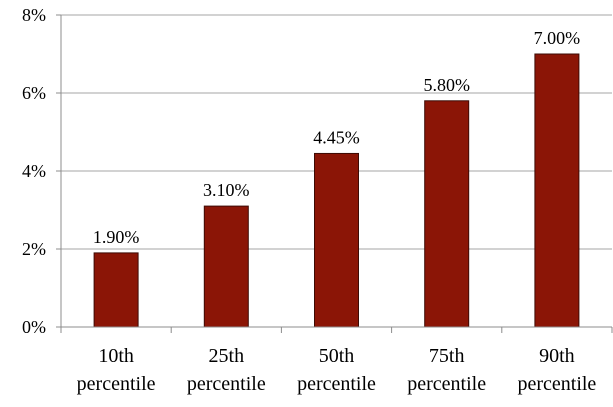 The image size is (613, 407). What do you see at coordinates (34, 171) in the screenshot?
I see `y-tick-label: 4%` at bounding box center [34, 171].